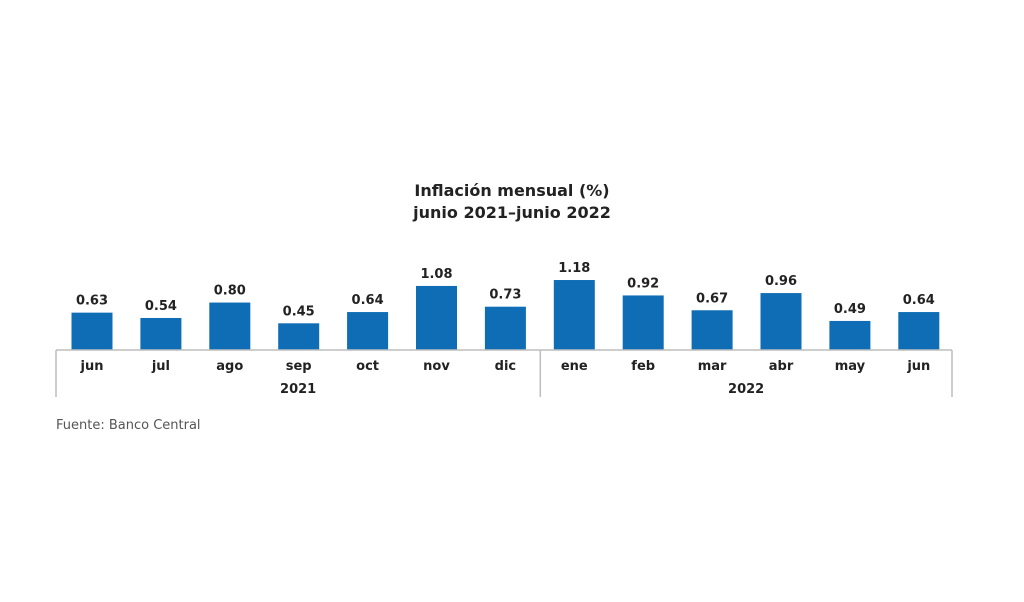 The height and width of the screenshot is (602, 1024). Describe the element at coordinates (574, 315) in the screenshot. I see `bar-ene` at that location.